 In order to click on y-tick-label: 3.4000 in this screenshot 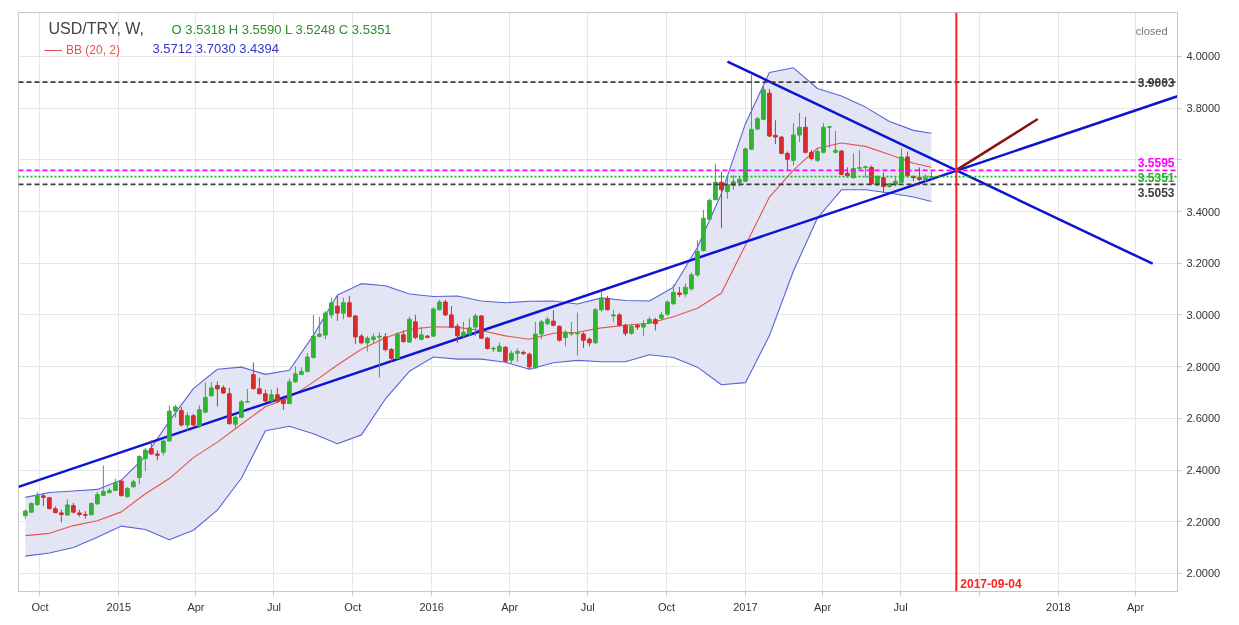, I will do `click(1203, 211)`.